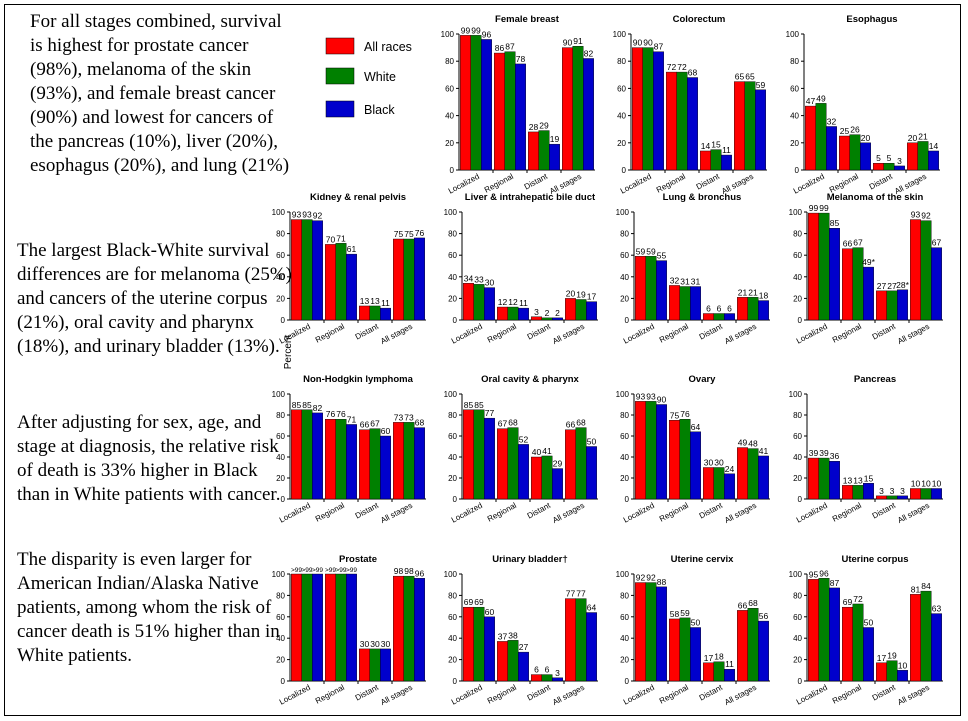 Image resolution: width=968 pixels, height=721 pixels. Describe the element at coordinates (341, 282) in the screenshot. I see `bar-kidney-renal-pelvis-regional-white` at that location.